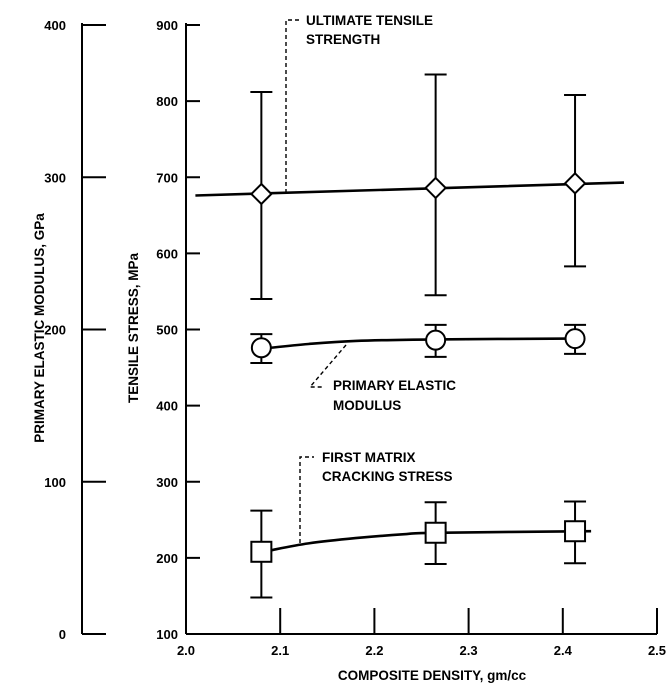 The image size is (668, 688). What do you see at coordinates (167, 101) in the screenshot?
I see `primary-y-tick-label: 800` at bounding box center [167, 101].